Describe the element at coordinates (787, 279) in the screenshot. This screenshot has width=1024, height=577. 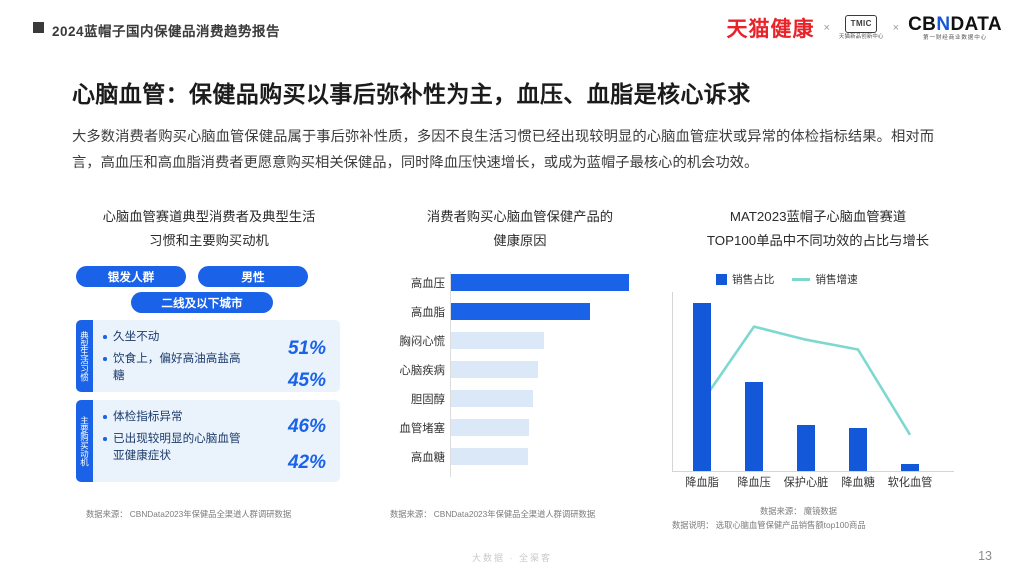
I see `panel3-legend: 销售占比 销售增速` at that location.